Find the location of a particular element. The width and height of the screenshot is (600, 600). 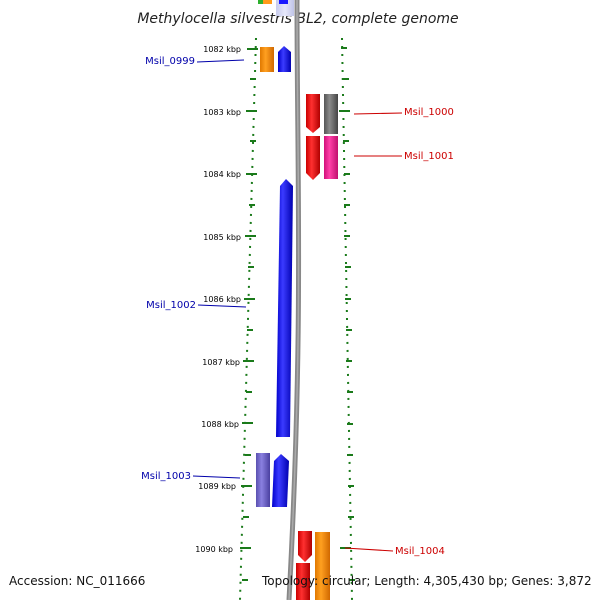

gene-label-msil-1002: Msil_1002 is located at coordinates (171, 305).